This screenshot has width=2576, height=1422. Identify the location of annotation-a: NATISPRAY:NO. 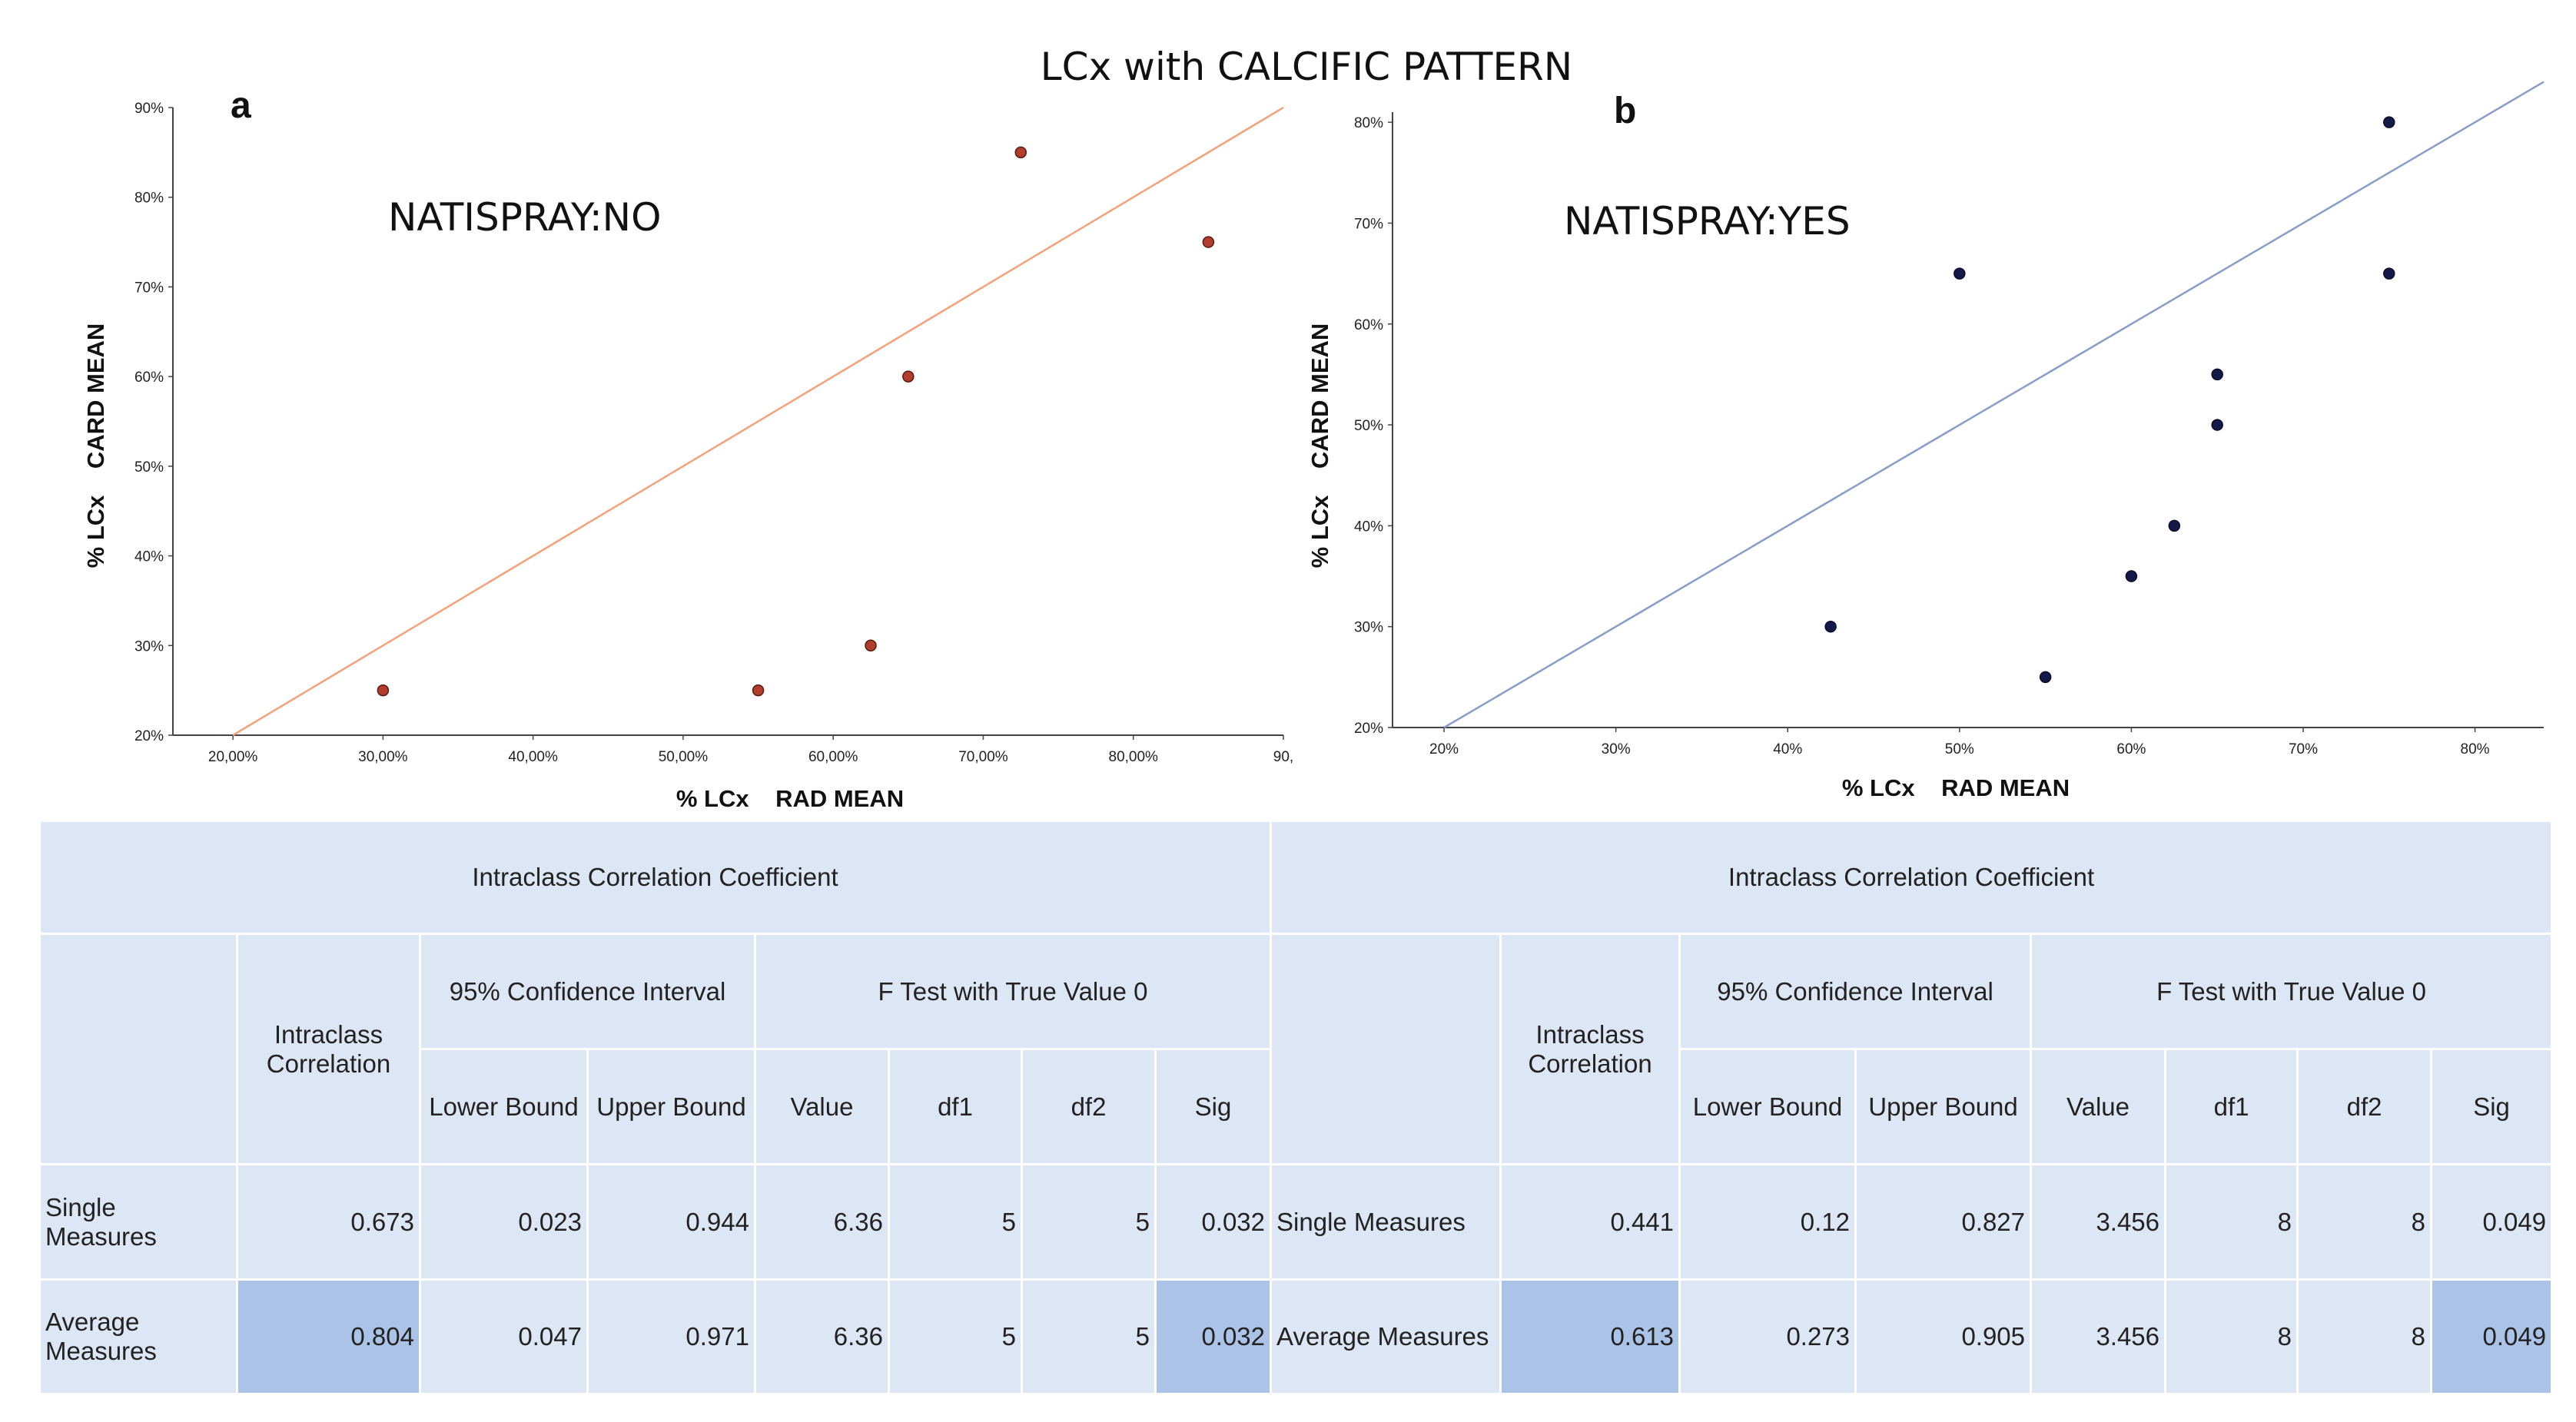
(524, 218).